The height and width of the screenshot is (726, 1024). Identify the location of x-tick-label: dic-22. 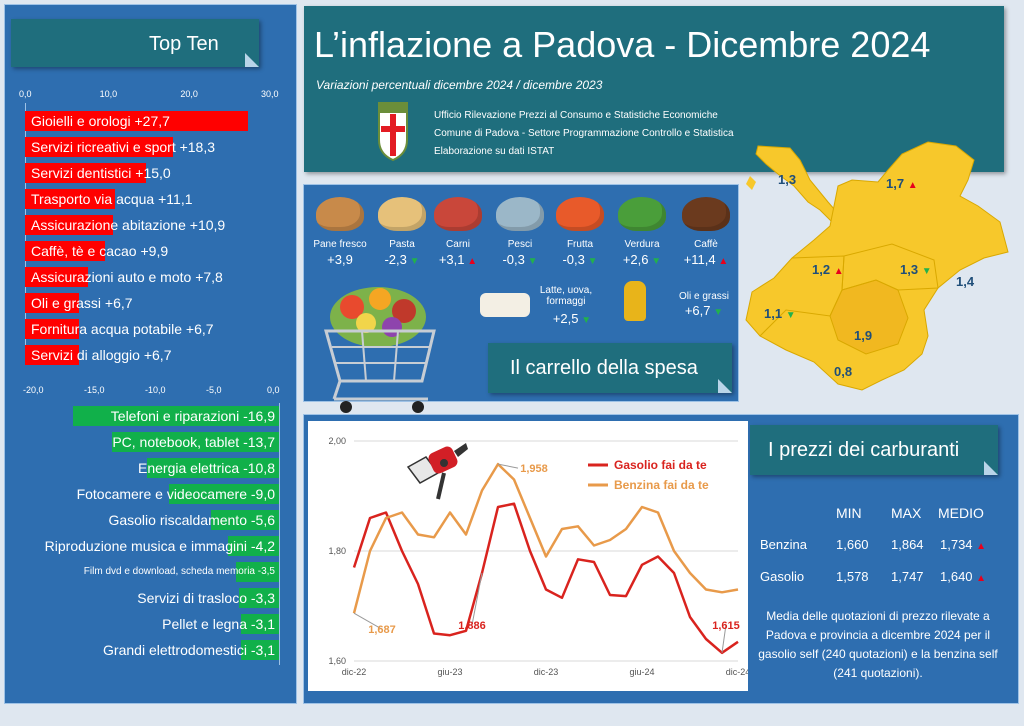
(354, 672).